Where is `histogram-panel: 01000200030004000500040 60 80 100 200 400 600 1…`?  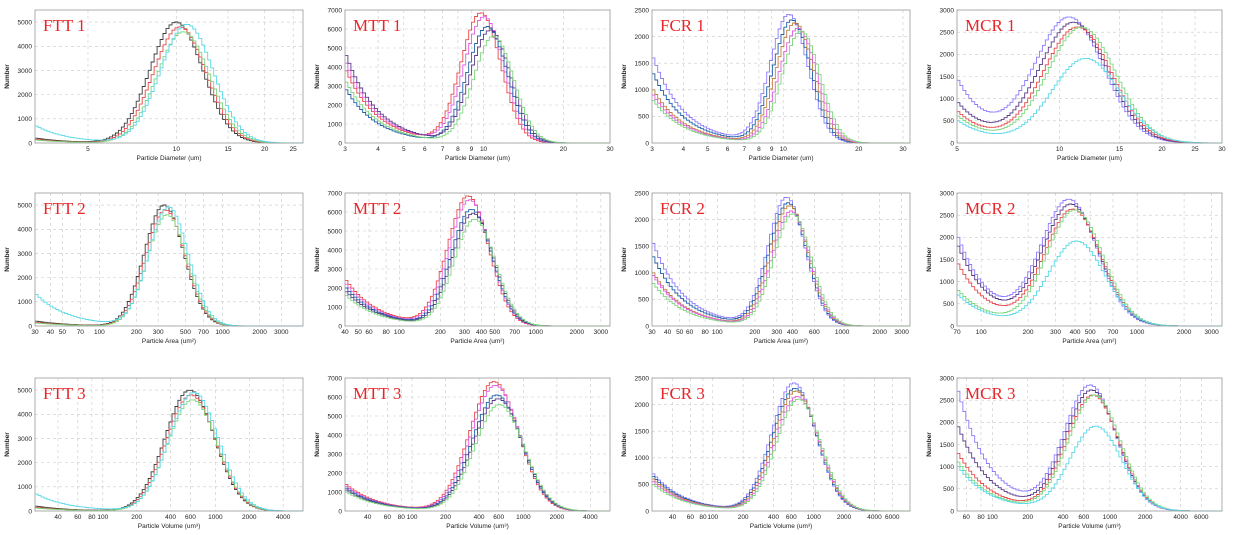
histogram-panel: 01000200030004000500040 60 80 100 200 400 600 1… is located at coordinates (153, 454).